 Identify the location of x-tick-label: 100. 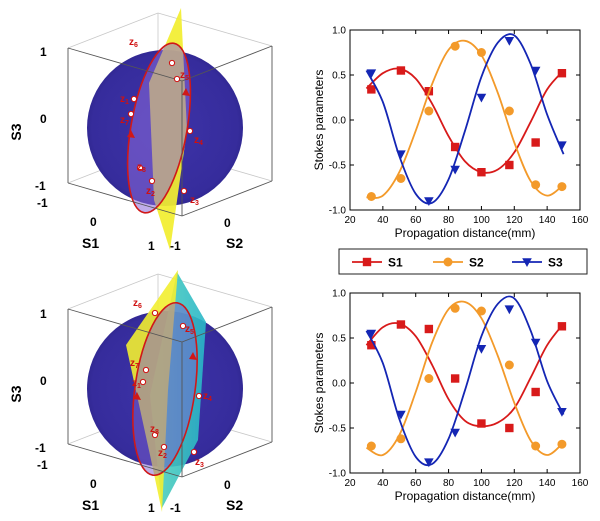
(481, 483).